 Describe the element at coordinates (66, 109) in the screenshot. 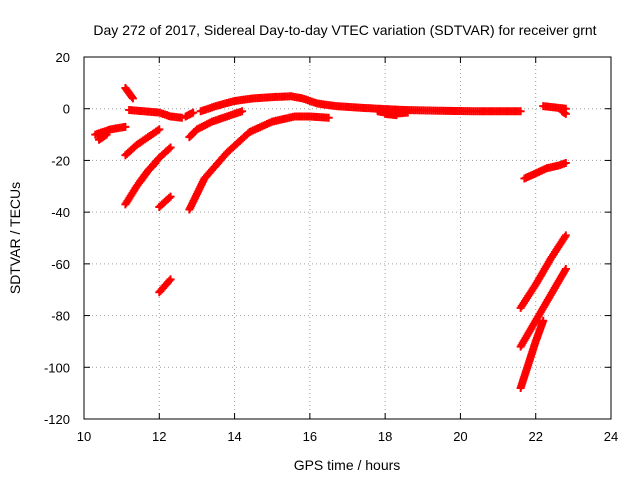

I see `y-tick-label: 0` at that location.